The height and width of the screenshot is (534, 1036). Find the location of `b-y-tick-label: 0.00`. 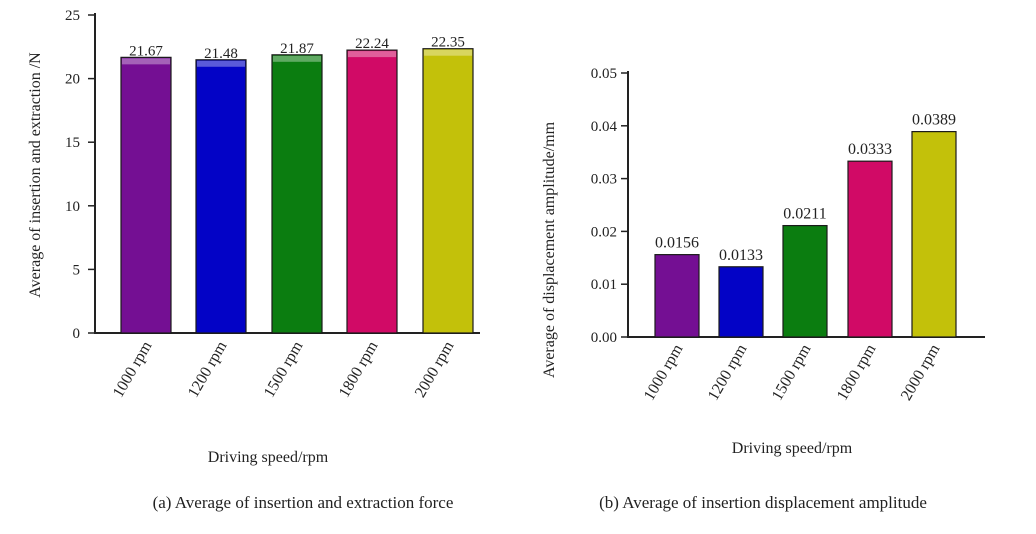

b-y-tick-label: 0.00 is located at coordinates (604, 338).